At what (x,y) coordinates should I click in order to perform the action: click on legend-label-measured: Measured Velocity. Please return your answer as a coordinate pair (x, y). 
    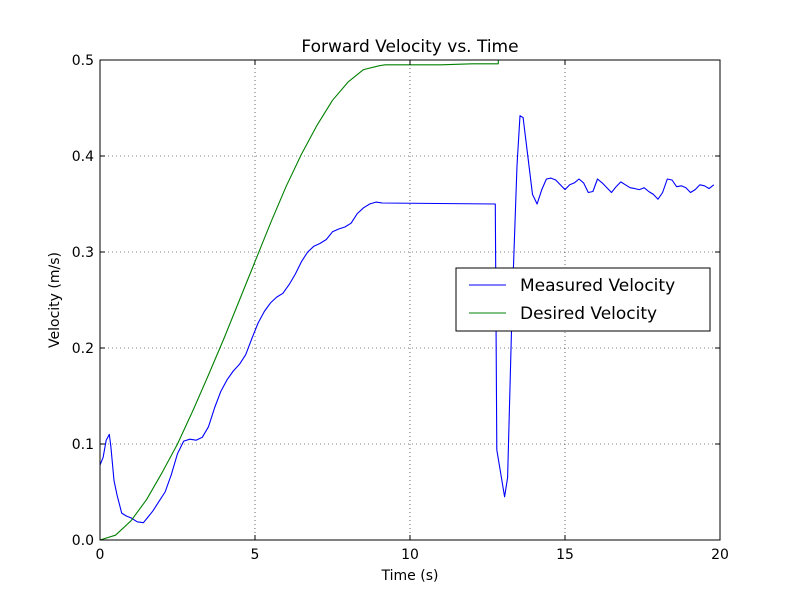
    Looking at the image, I should click on (597, 286).